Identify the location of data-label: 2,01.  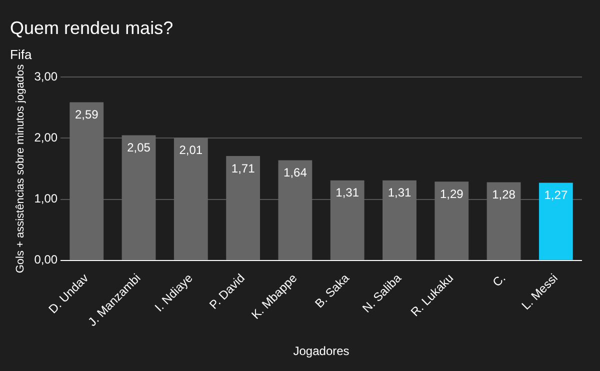
(191, 149).